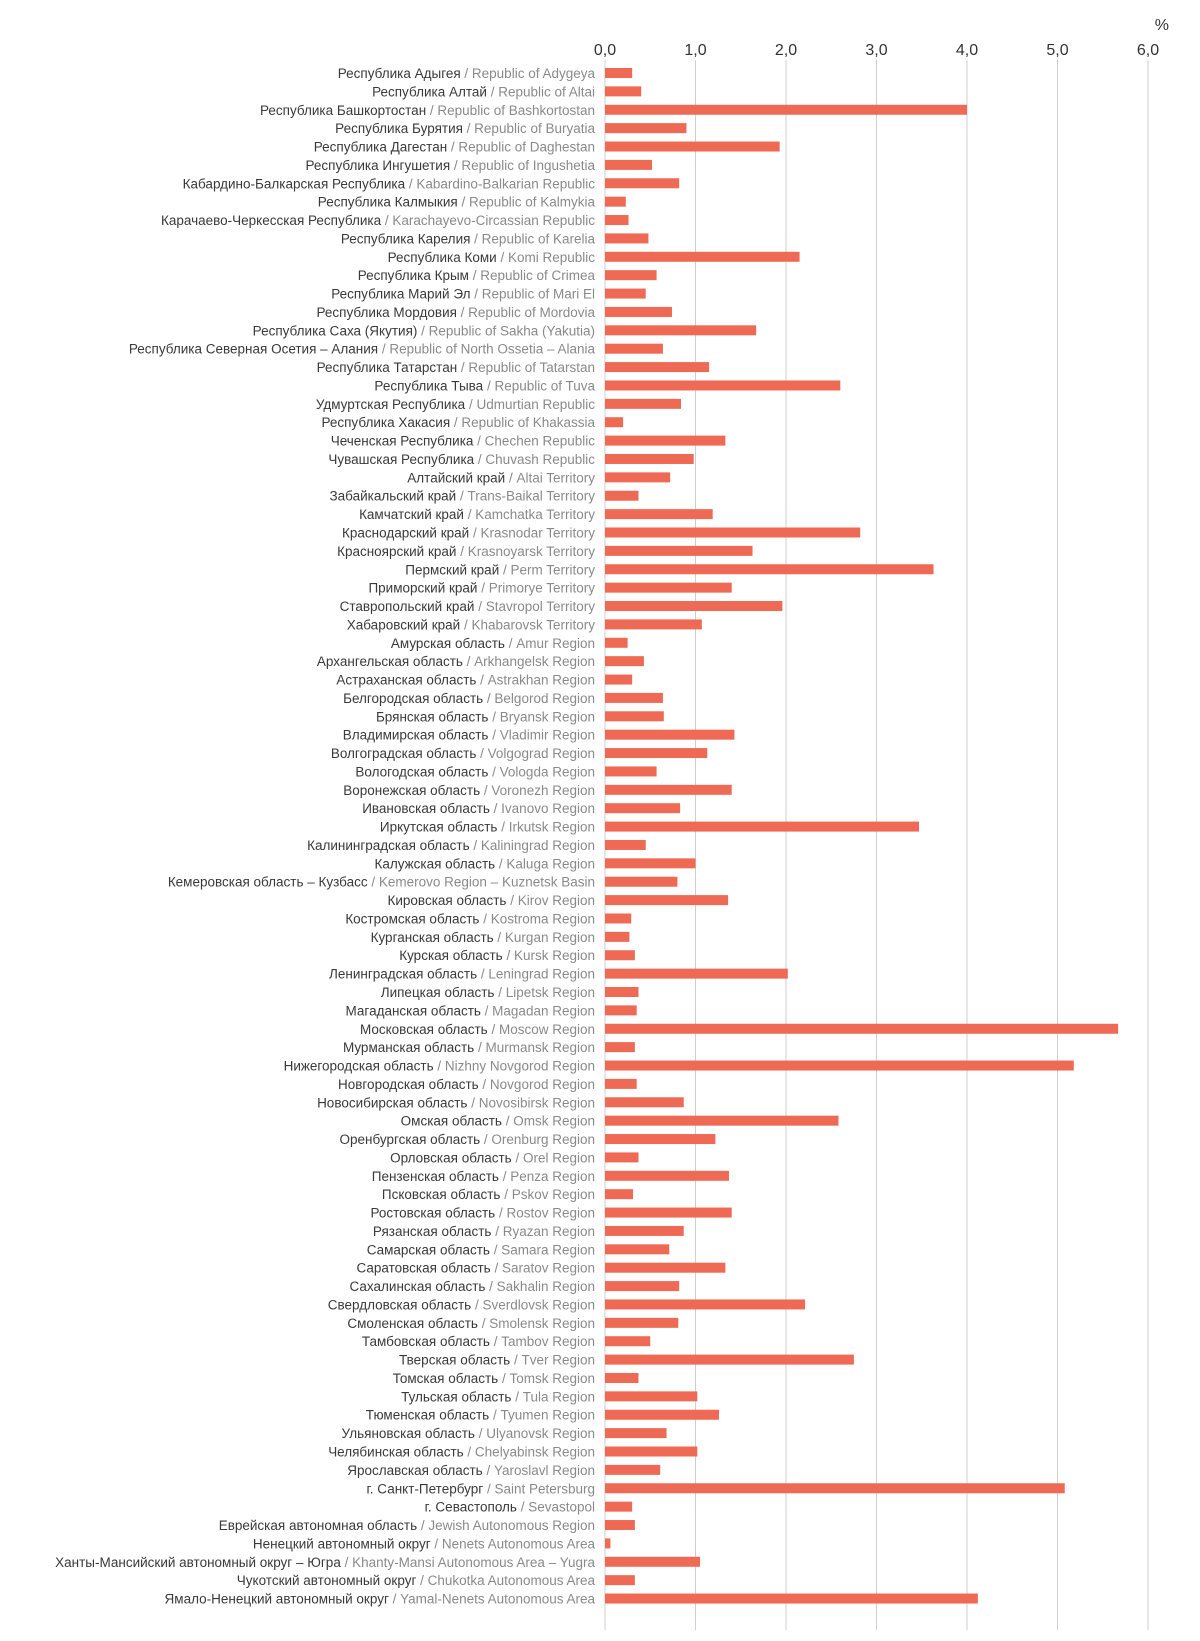 The height and width of the screenshot is (1641, 1200). I want to click on x-axis-ticks: 0,0 1,0 2,0 3,0 4,0 5,0 6,0, so click(876, 50).